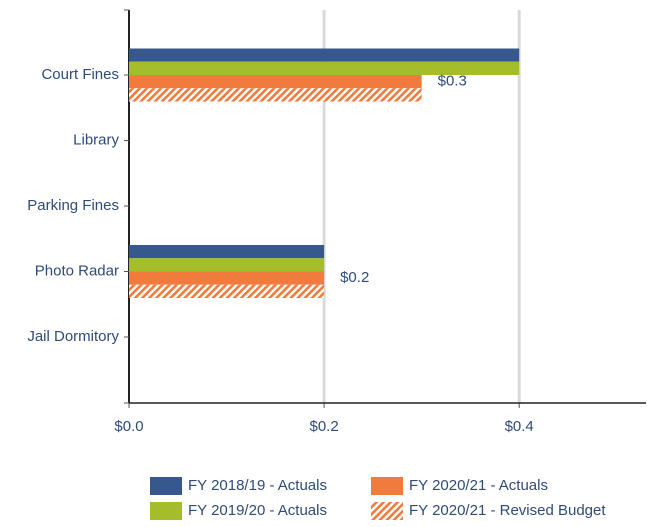  What do you see at coordinates (452, 81) in the screenshot?
I see `data-label: $0.3` at bounding box center [452, 81].